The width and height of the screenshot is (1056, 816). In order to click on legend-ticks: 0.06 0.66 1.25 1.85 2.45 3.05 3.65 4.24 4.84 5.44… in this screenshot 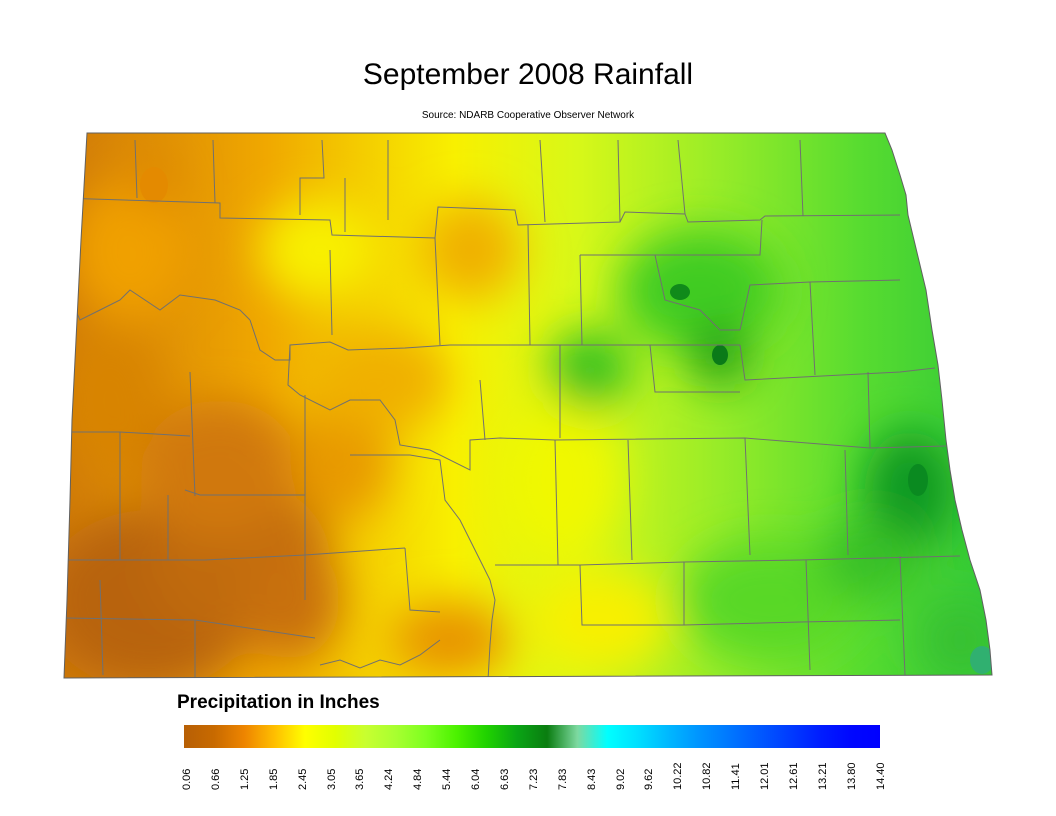, I will do `click(528, 780)`.